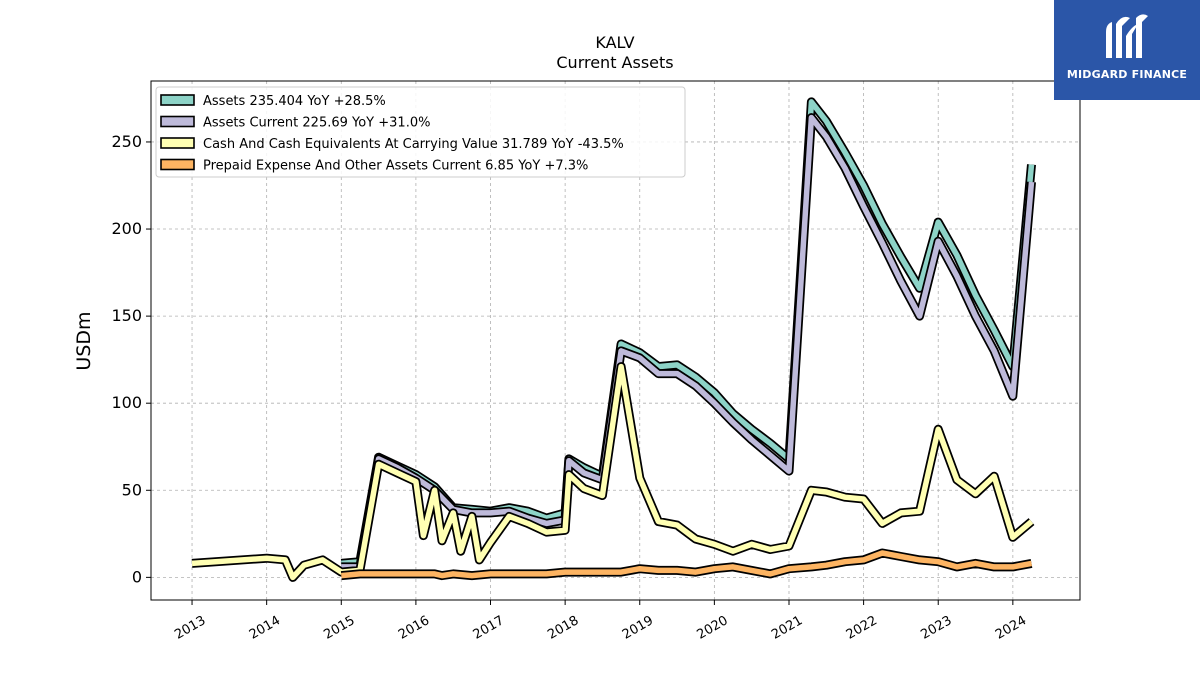  Describe the element at coordinates (126, 315) in the screenshot. I see `y-tick-label: 150` at that location.